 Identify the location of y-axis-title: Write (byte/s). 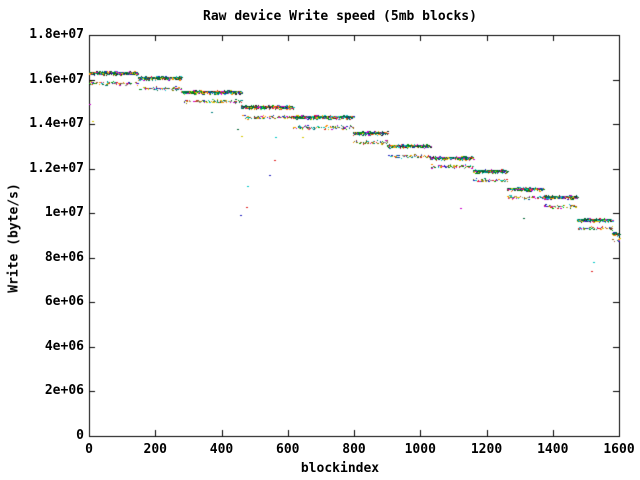
(14, 238).